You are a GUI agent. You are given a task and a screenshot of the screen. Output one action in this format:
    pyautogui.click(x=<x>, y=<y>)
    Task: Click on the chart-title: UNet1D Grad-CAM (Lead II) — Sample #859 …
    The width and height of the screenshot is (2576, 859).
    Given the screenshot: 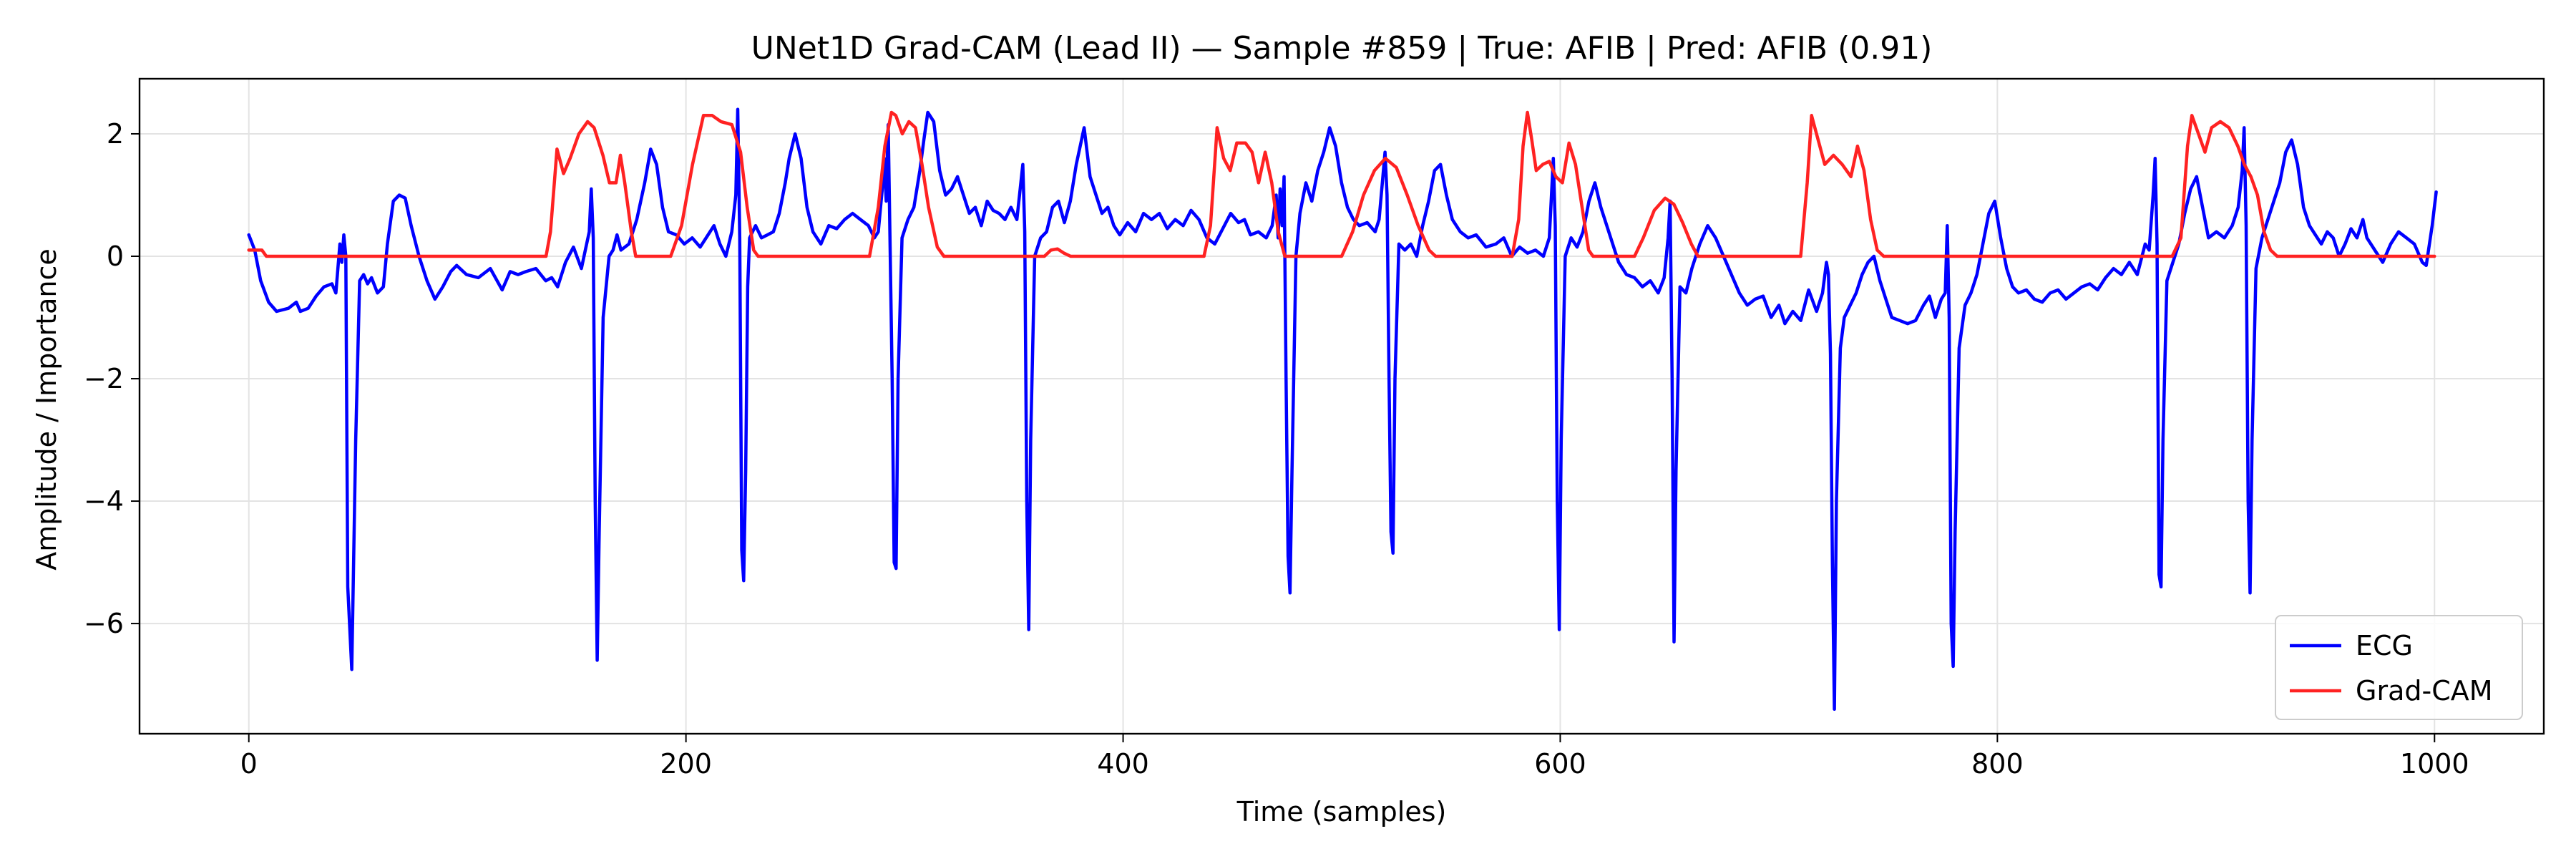 What is the action you would take?
    pyautogui.click(x=1342, y=48)
    